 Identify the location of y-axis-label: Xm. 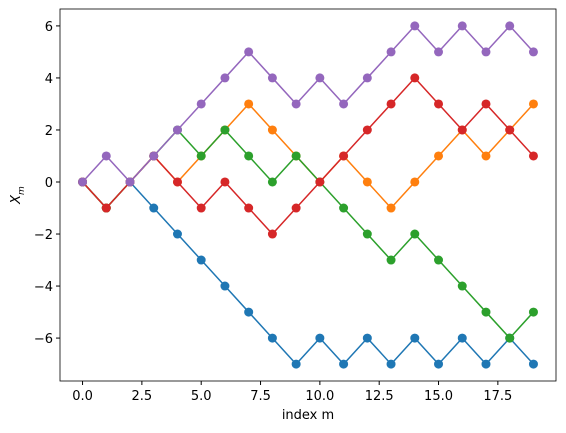
(18, 195).